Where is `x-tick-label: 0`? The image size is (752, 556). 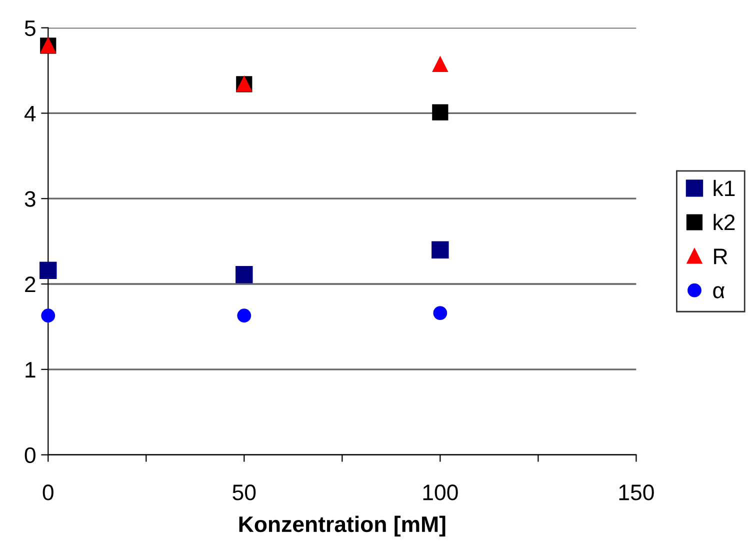 x-tick-label: 0 is located at coordinates (48, 492).